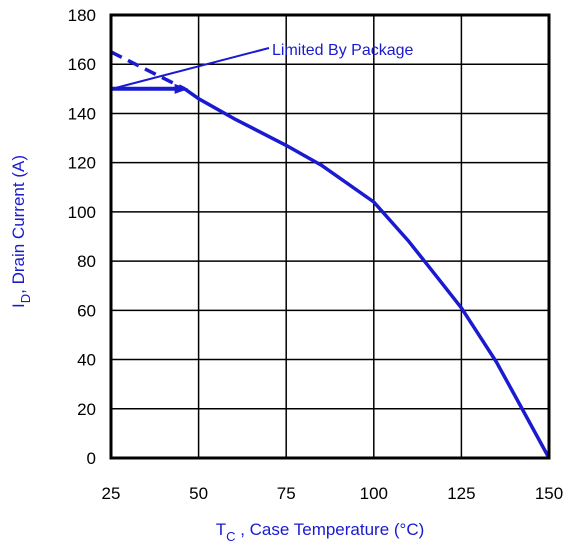 Image resolution: width=570 pixels, height=543 pixels. Describe the element at coordinates (86, 360) in the screenshot. I see `y-tick-label: 40` at that location.